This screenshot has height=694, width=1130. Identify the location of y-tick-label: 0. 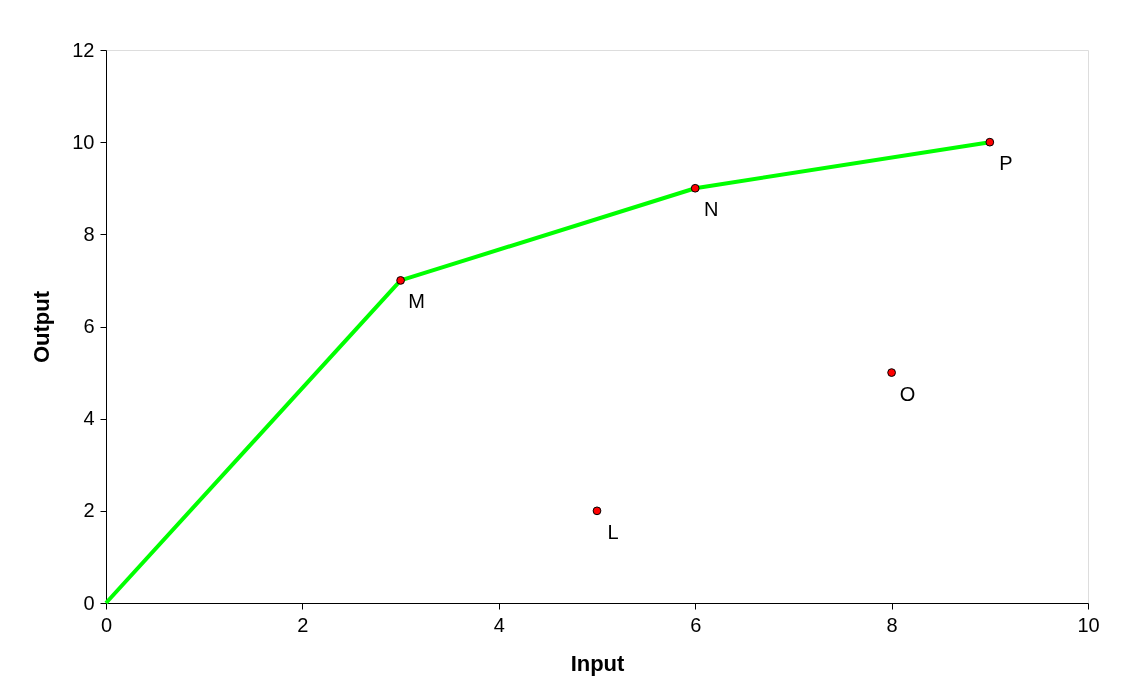
(89, 602).